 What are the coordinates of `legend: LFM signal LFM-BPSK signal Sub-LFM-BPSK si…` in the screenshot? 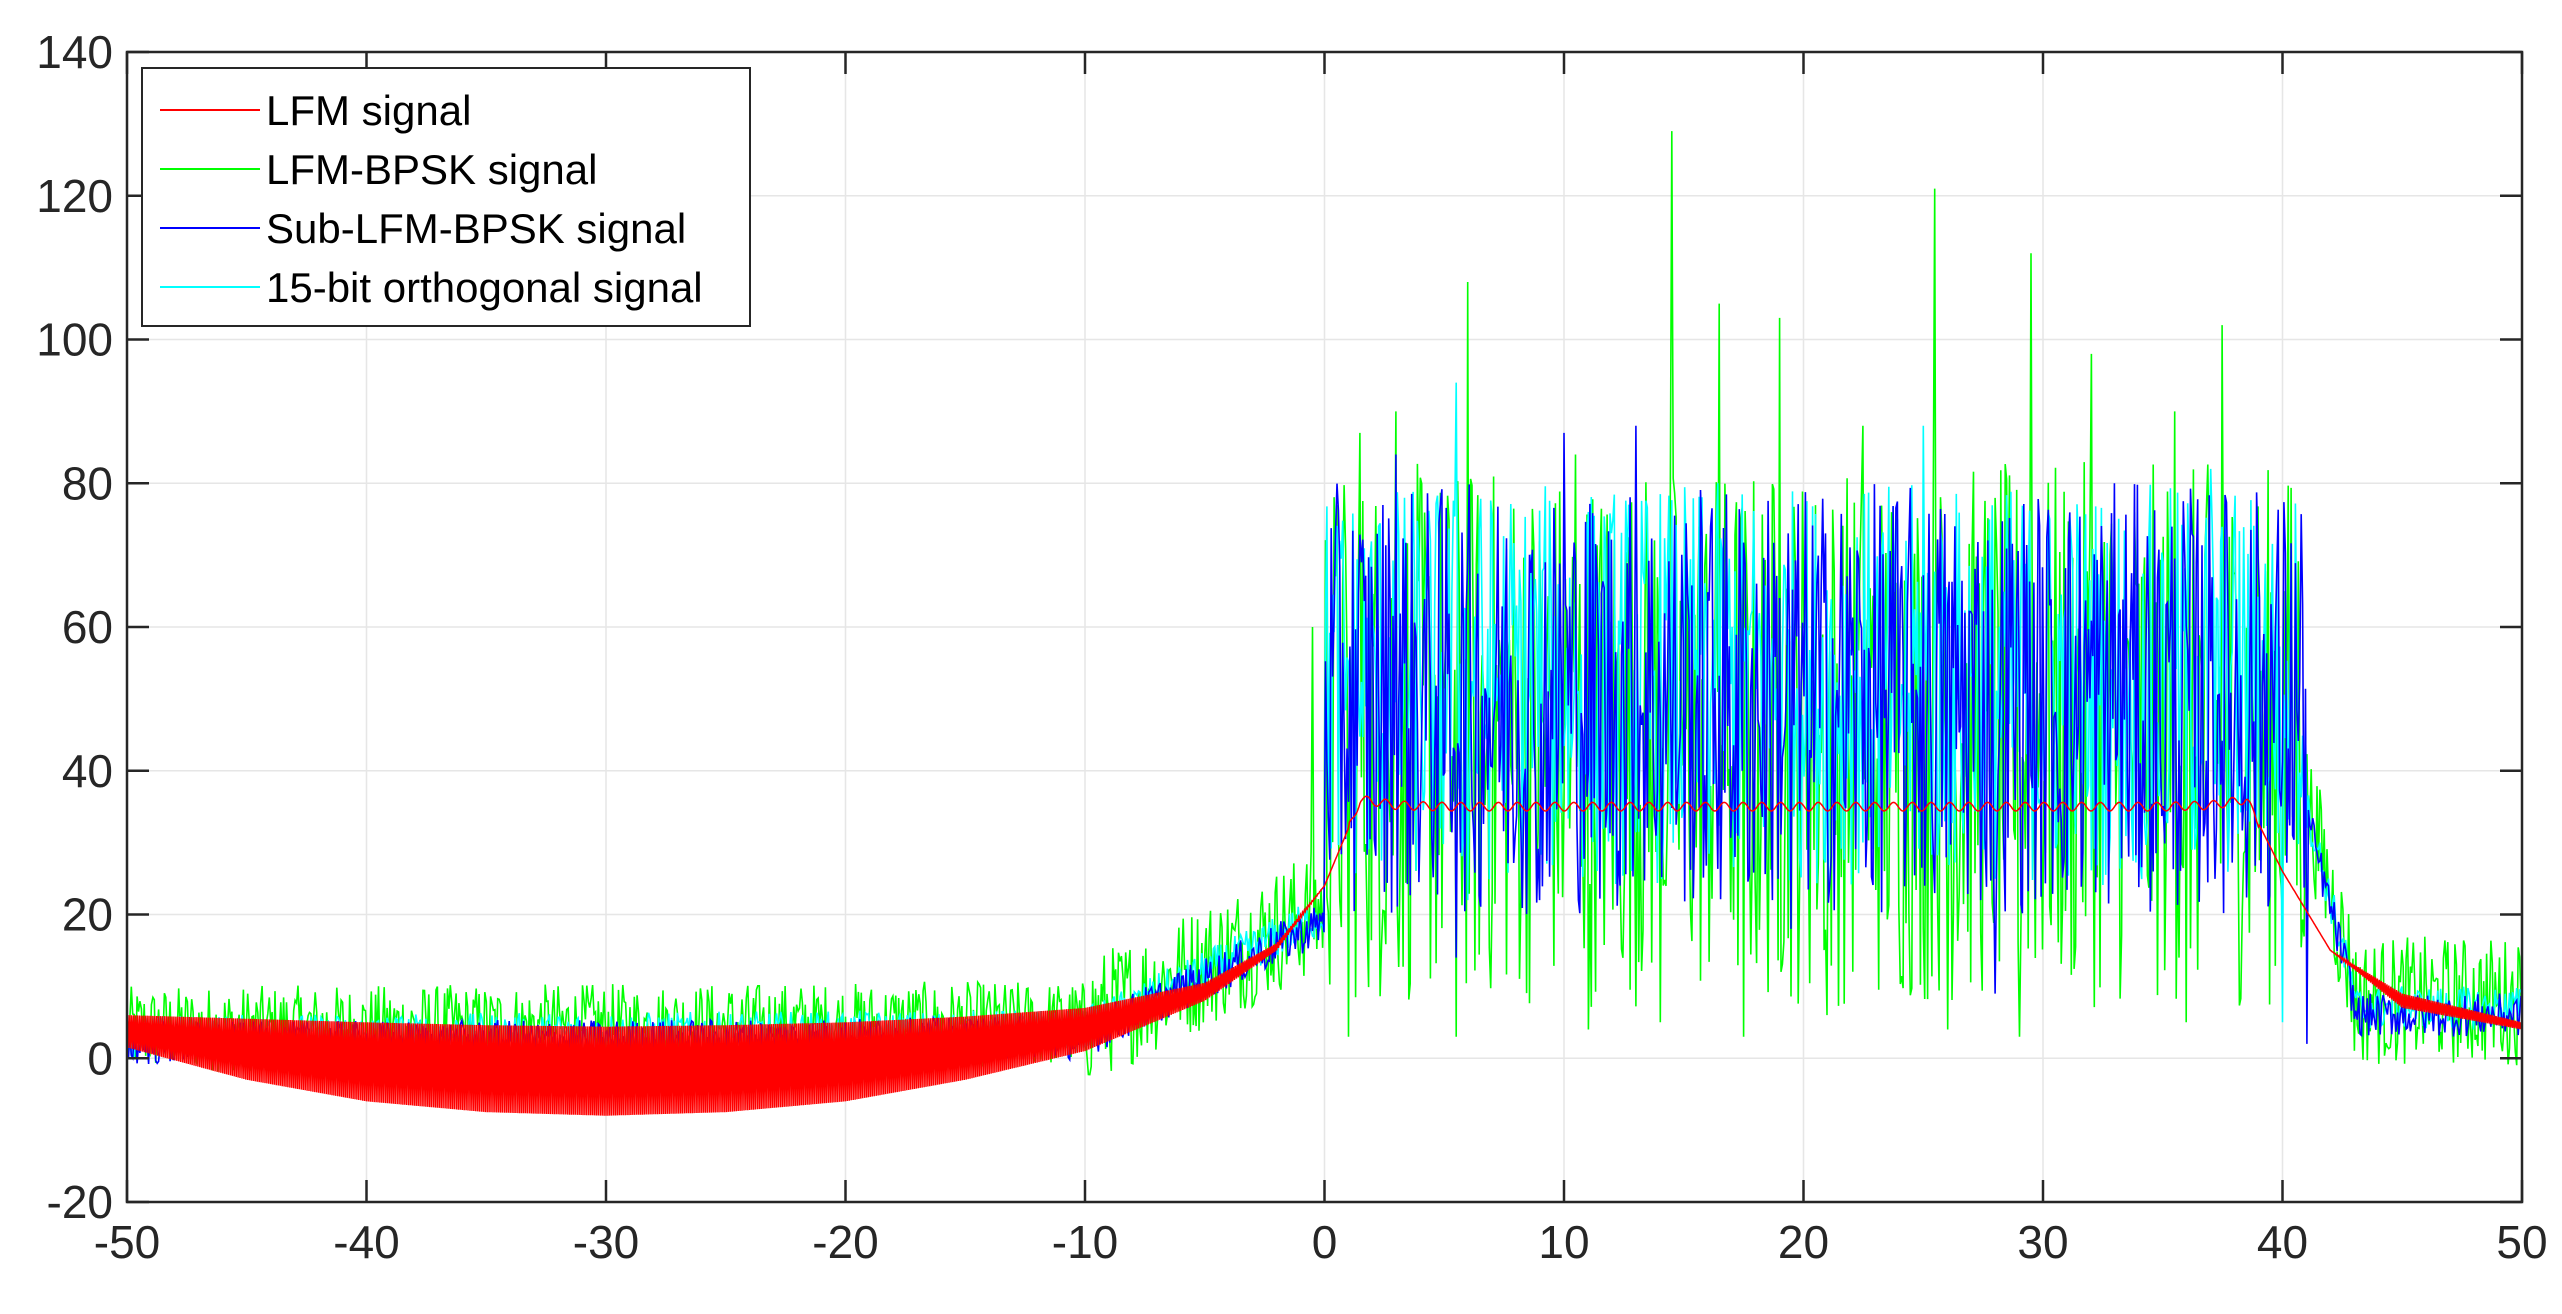 It's located at (446, 197).